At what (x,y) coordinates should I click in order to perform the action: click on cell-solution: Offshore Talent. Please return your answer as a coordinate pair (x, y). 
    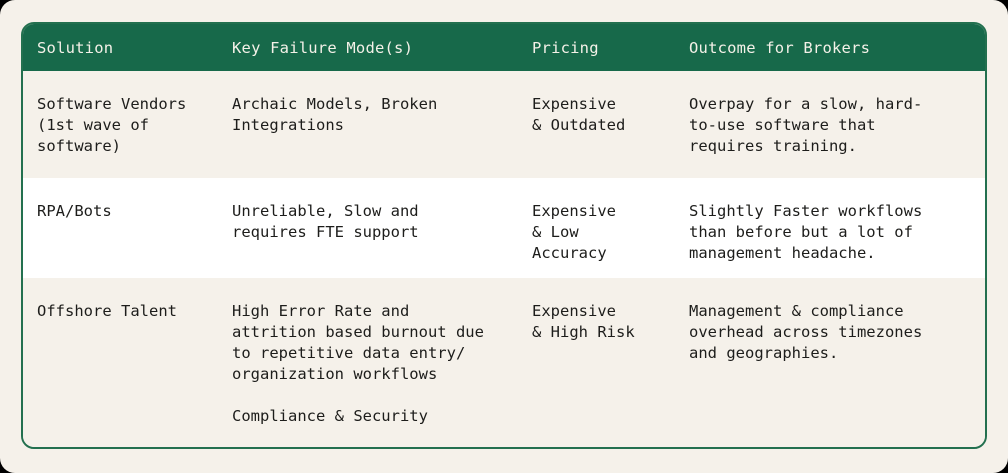
    Looking at the image, I should click on (107, 311).